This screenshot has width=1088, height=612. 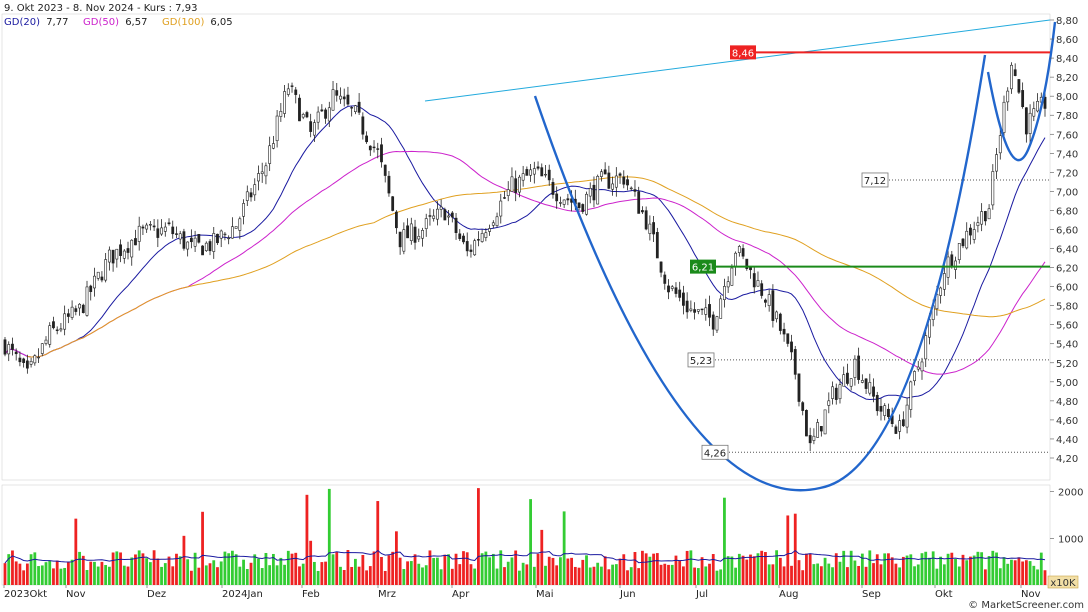 I want to click on time-tick-label: Feb, so click(x=311, y=594).